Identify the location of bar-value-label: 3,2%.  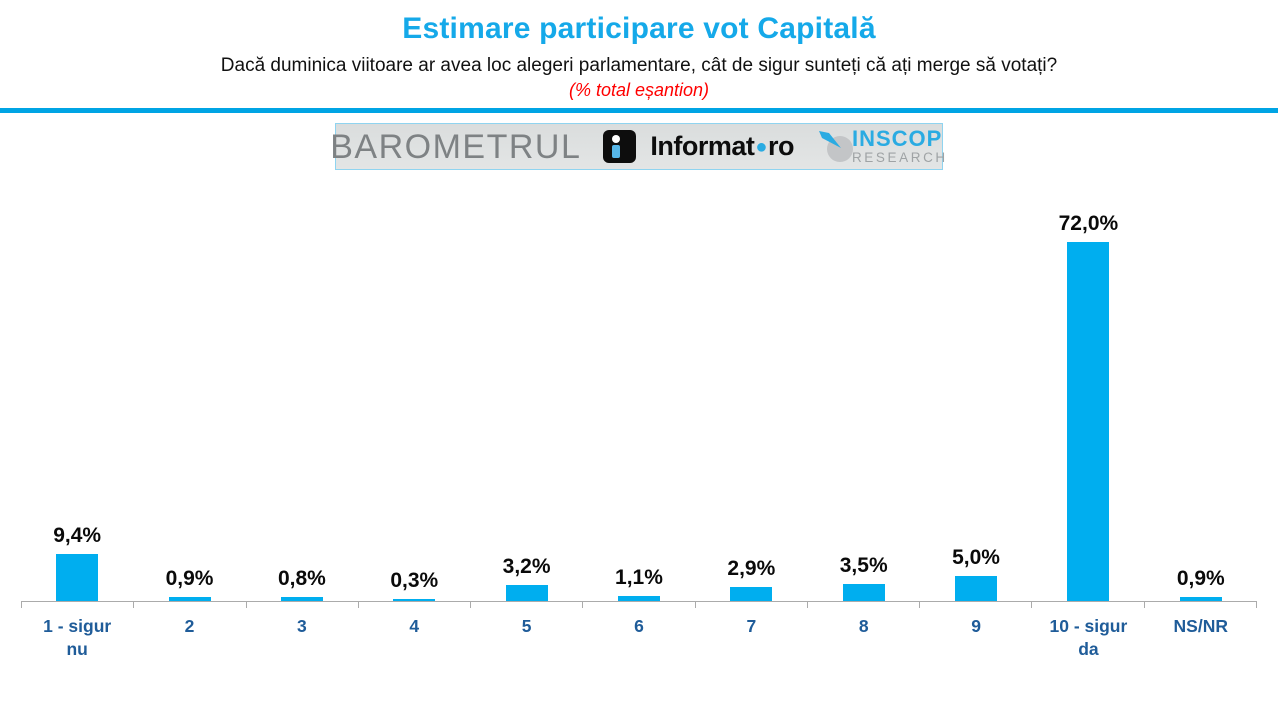
(526, 566).